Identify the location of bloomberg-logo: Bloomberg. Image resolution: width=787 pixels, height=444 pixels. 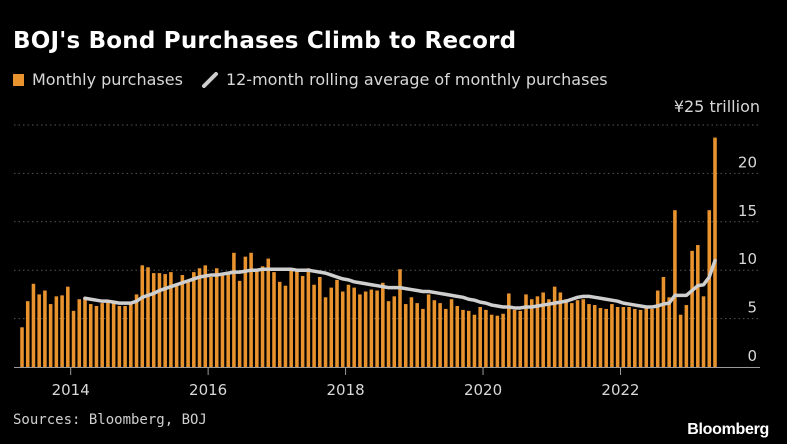
(728, 429).